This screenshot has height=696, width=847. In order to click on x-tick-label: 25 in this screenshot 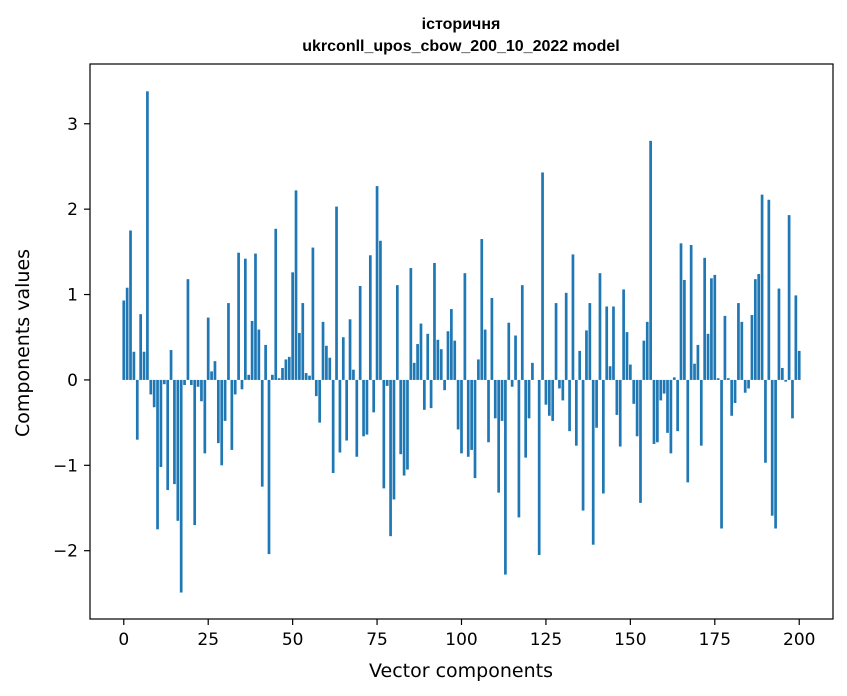, I will do `click(208, 640)`.